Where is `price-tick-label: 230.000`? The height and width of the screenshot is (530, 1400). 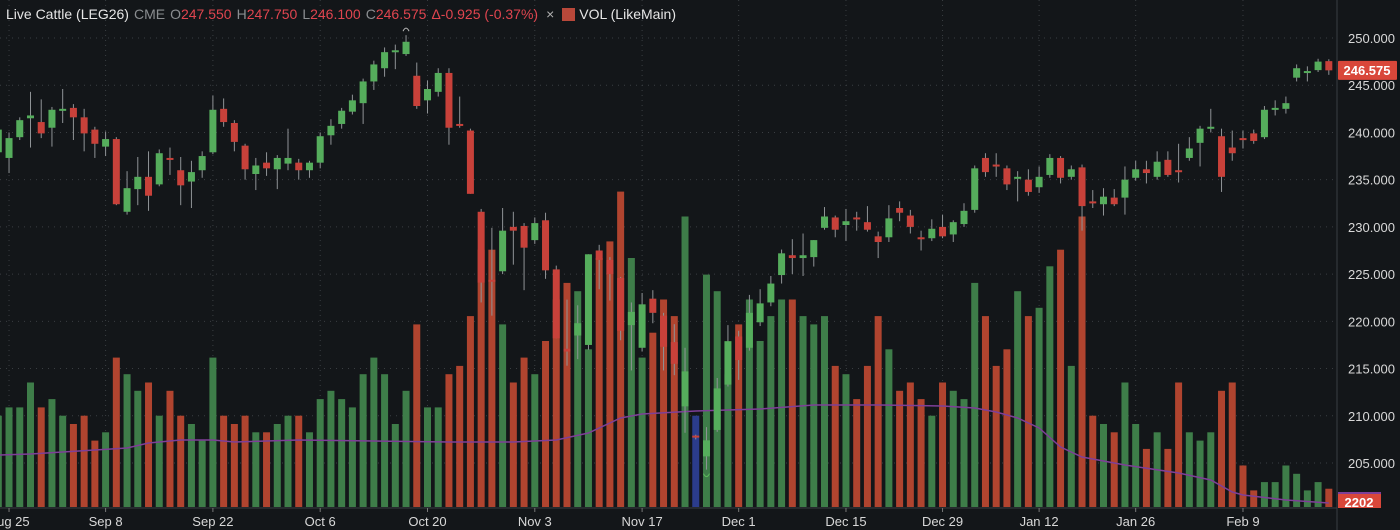
price-tick-label: 230.000 is located at coordinates (1371, 227).